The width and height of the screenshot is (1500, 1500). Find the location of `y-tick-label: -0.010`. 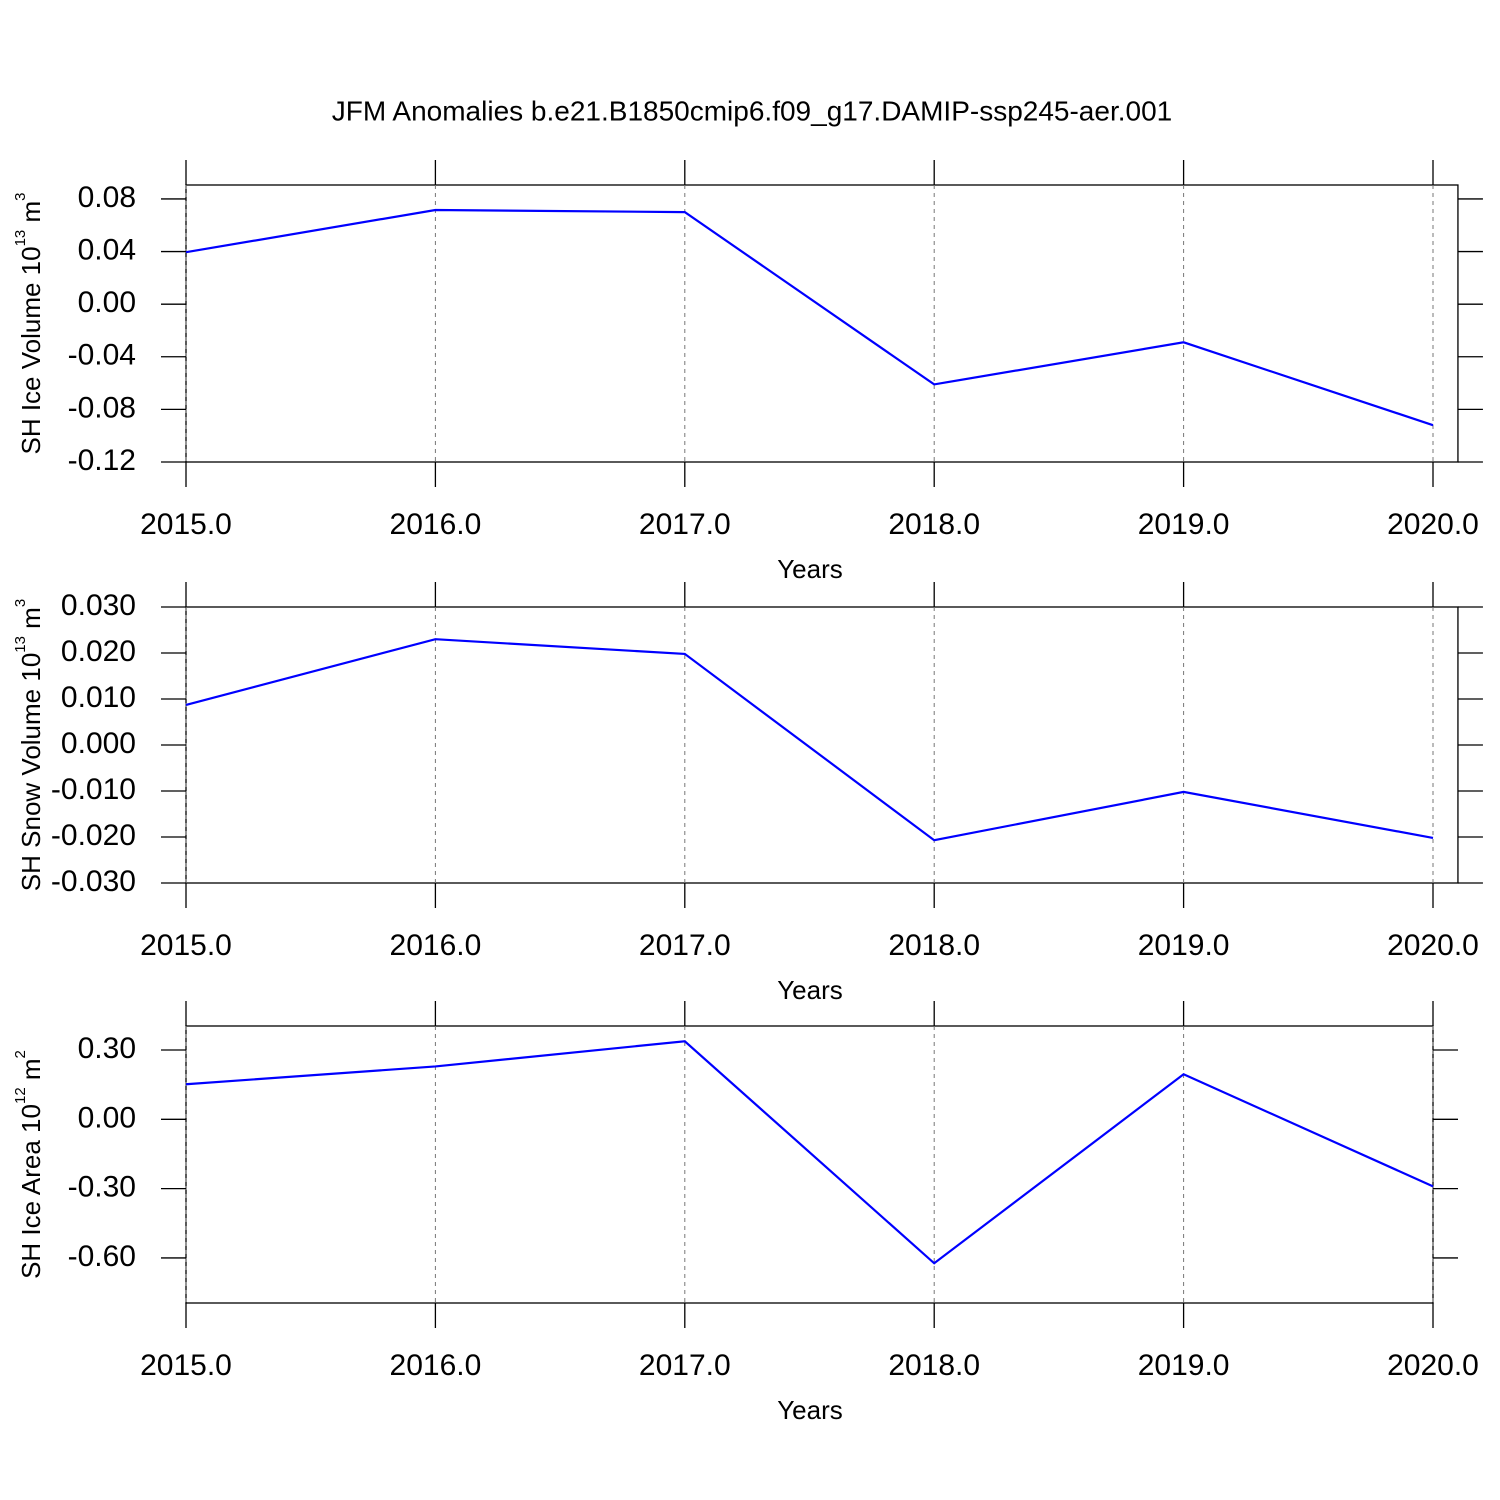

y-tick-label: -0.010 is located at coordinates (93, 789).